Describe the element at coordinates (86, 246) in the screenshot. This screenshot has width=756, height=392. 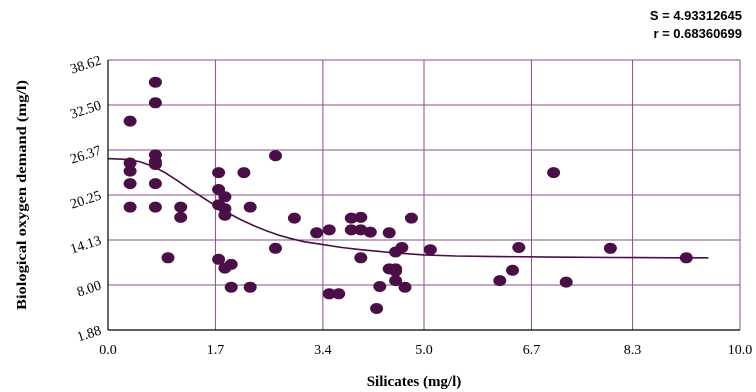
I see `y-tick-label: 14.13` at that location.